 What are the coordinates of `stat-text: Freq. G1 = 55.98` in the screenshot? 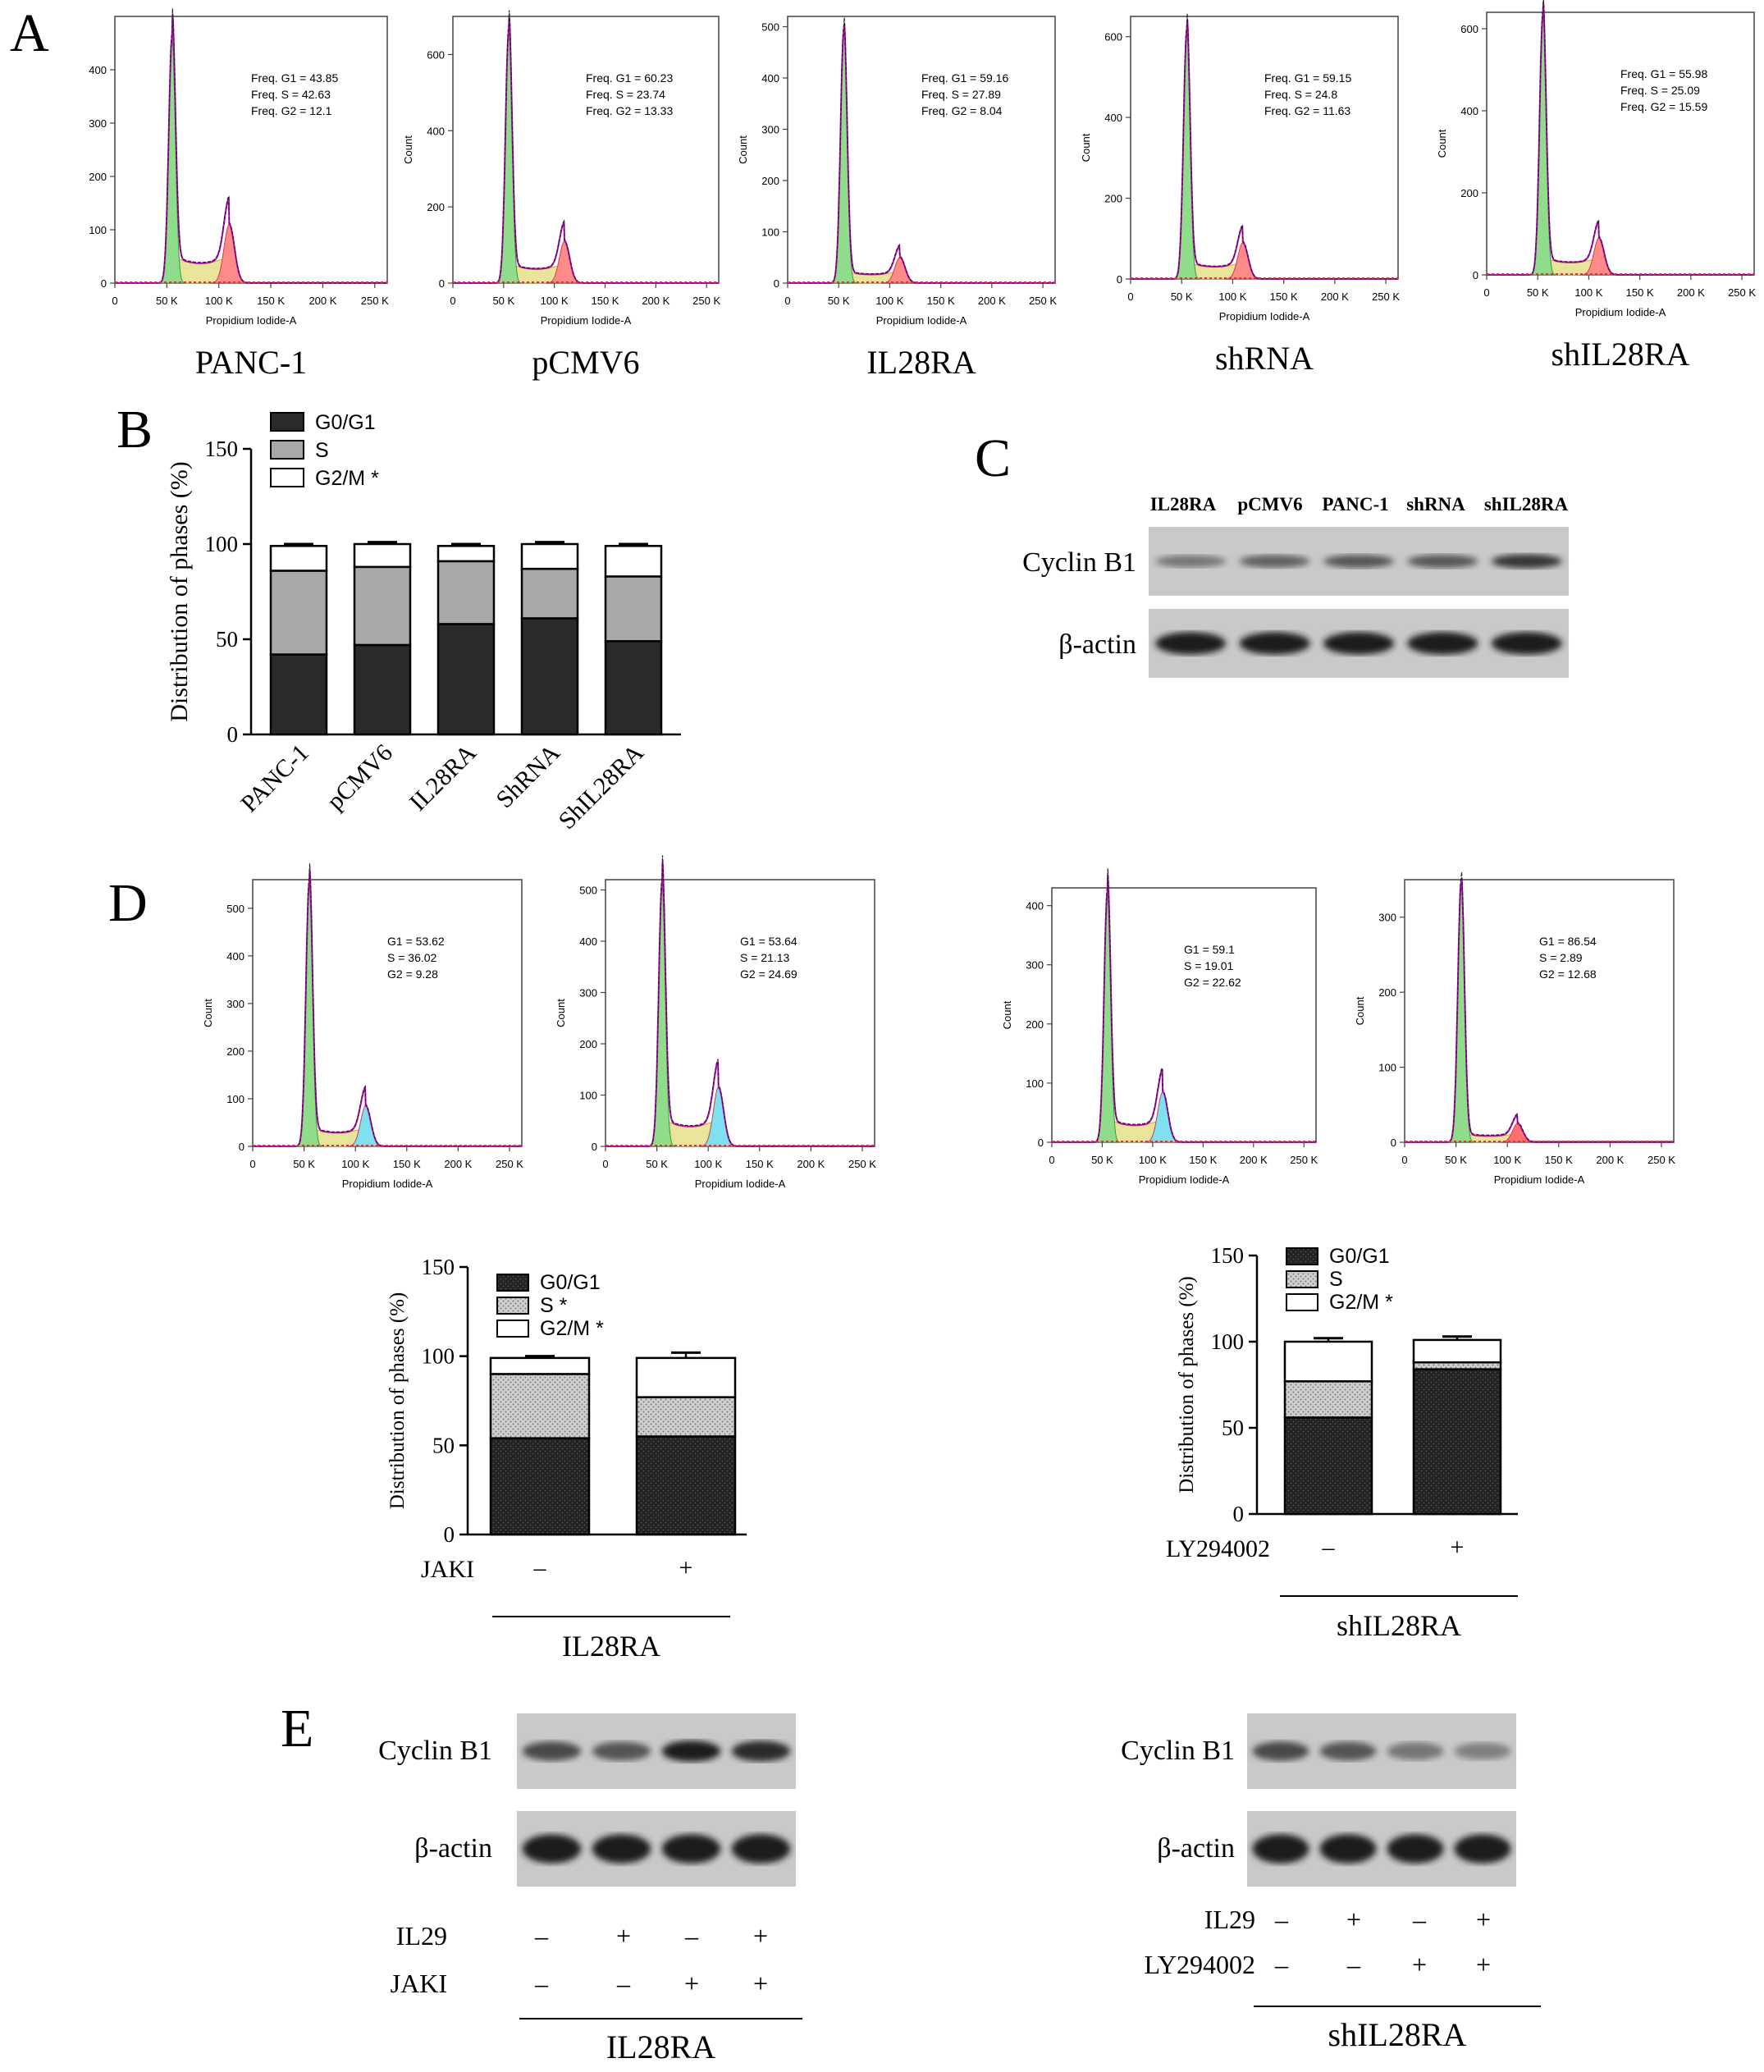 It's located at (1663, 73).